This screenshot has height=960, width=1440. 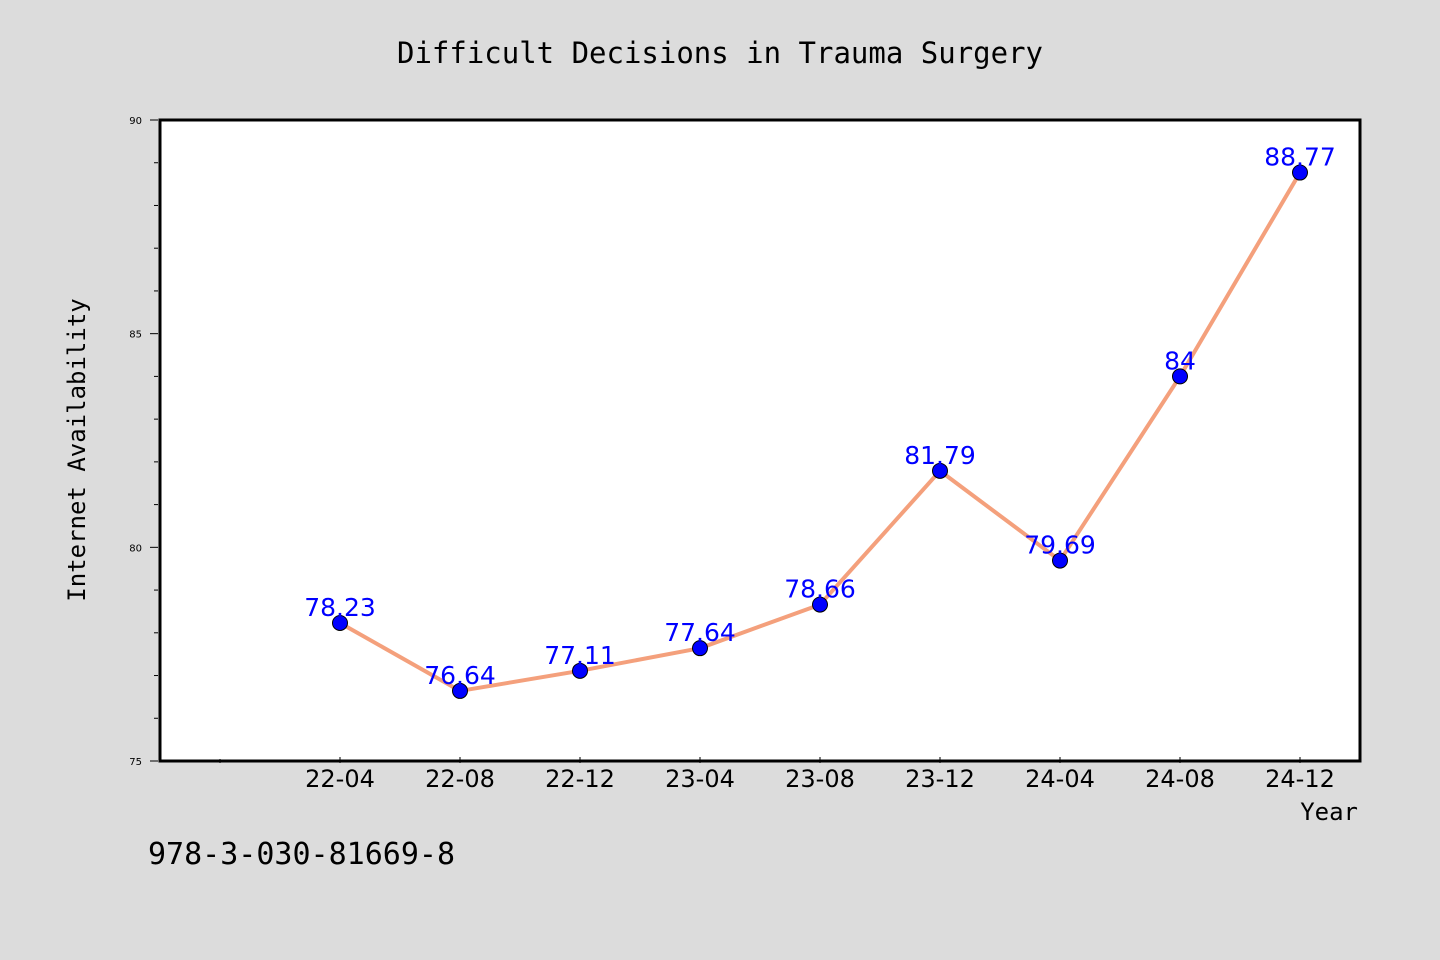 What do you see at coordinates (77, 449) in the screenshot?
I see `y-axis-label: Internet Availability` at bounding box center [77, 449].